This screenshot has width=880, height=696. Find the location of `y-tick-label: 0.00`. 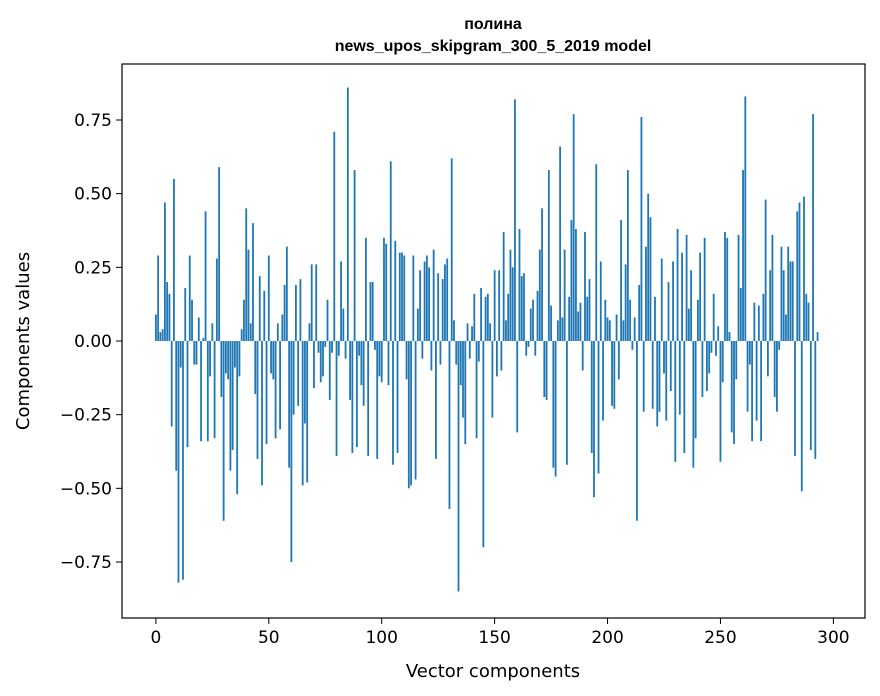

y-tick-label: 0.00 is located at coordinates (93, 342).